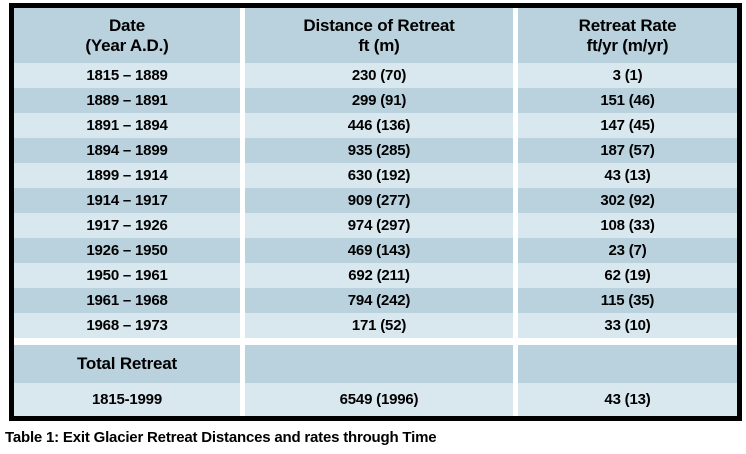  Describe the element at coordinates (379, 275) in the screenshot. I see `distance-cell: 692 (211)` at that location.